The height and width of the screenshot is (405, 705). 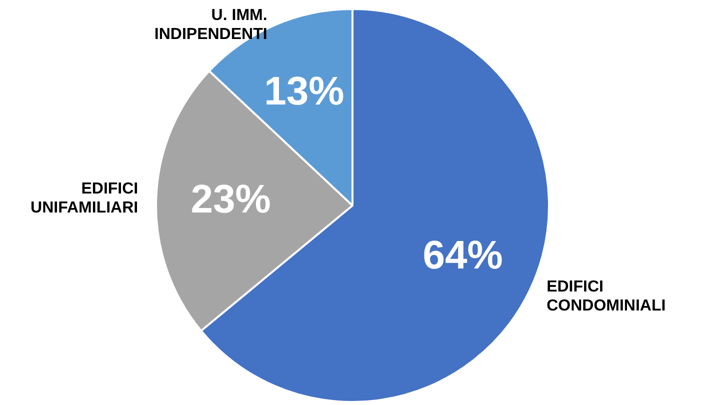 What do you see at coordinates (84, 198) in the screenshot?
I see `slice-label: EDIFICI UNIFAMILIARI` at bounding box center [84, 198].